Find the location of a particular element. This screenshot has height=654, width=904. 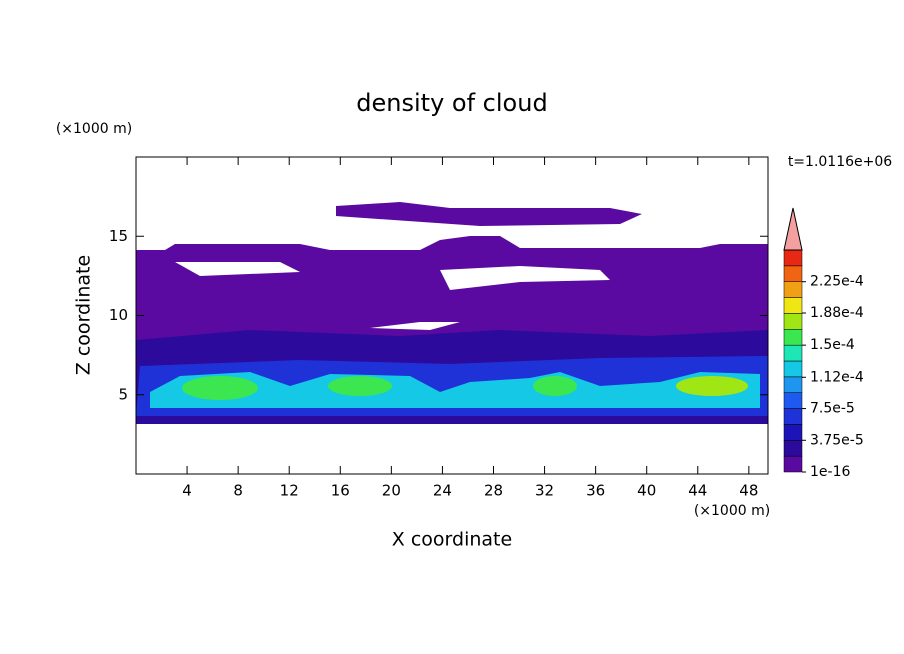

x-tick-label: 40 is located at coordinates (646, 491).